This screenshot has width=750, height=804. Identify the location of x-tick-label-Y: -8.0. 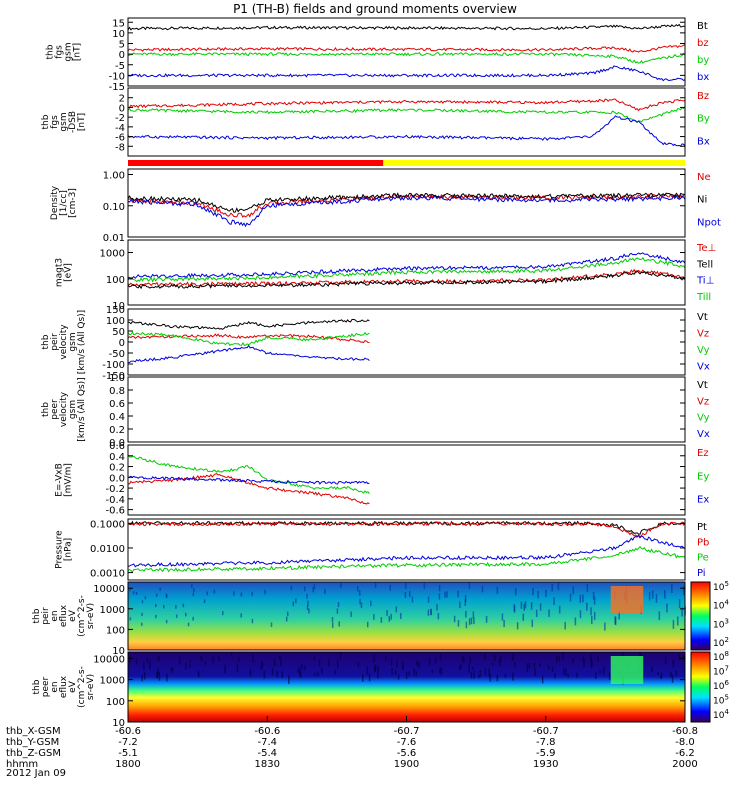
(685, 742).